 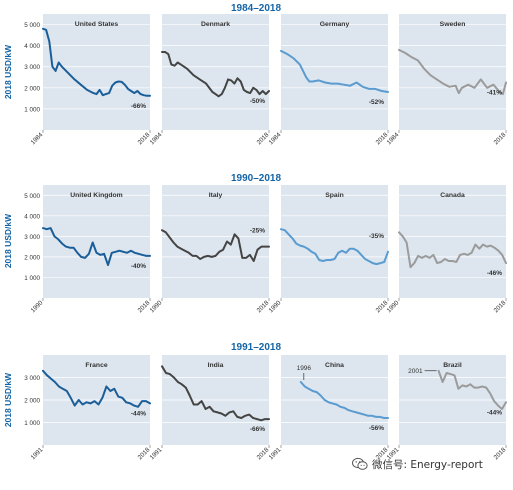 What do you see at coordinates (335, 24) in the screenshot?
I see `panel-title: Germany` at bounding box center [335, 24].